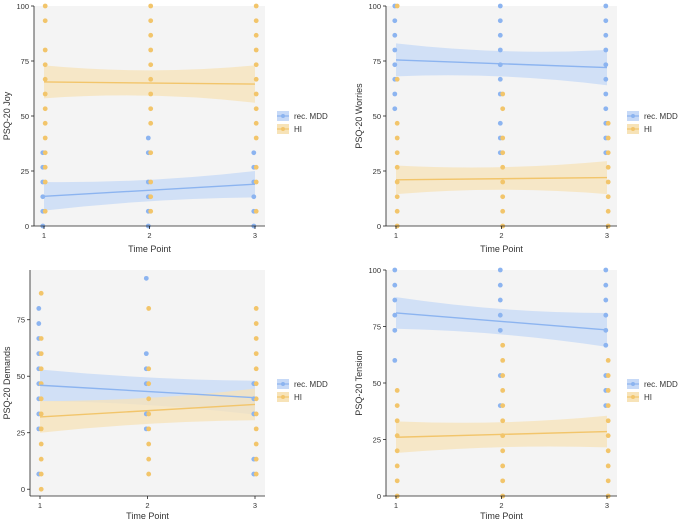  What do you see at coordinates (359, 116) in the screenshot?
I see `y-axis-label: PSQ-20 Worries` at bounding box center [359, 116].